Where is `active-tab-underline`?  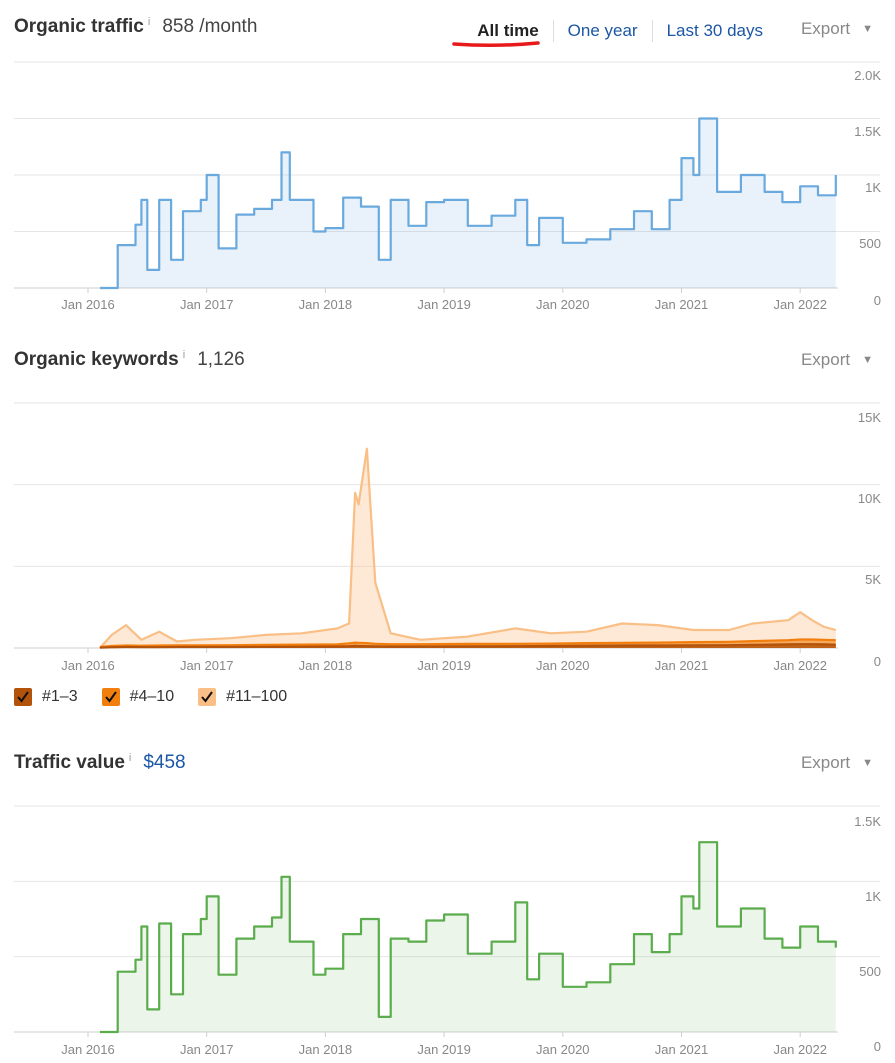
active-tab-underline is located at coordinates (496, 44).